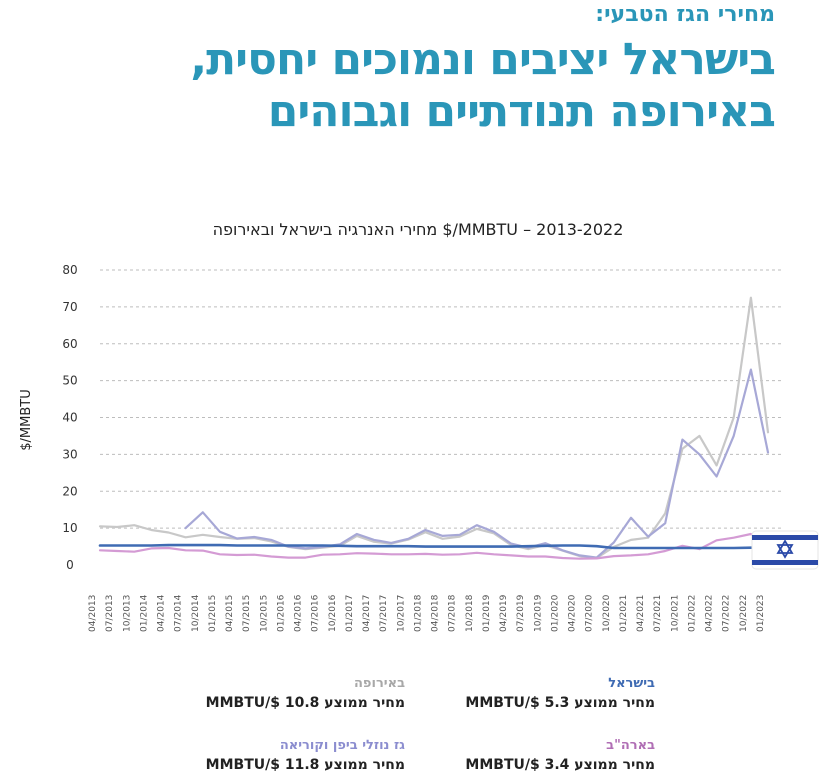 The width and height of the screenshot is (823, 781). Describe the element at coordinates (761, 613) in the screenshot. I see `x-tick-label: 01/2023` at that location.